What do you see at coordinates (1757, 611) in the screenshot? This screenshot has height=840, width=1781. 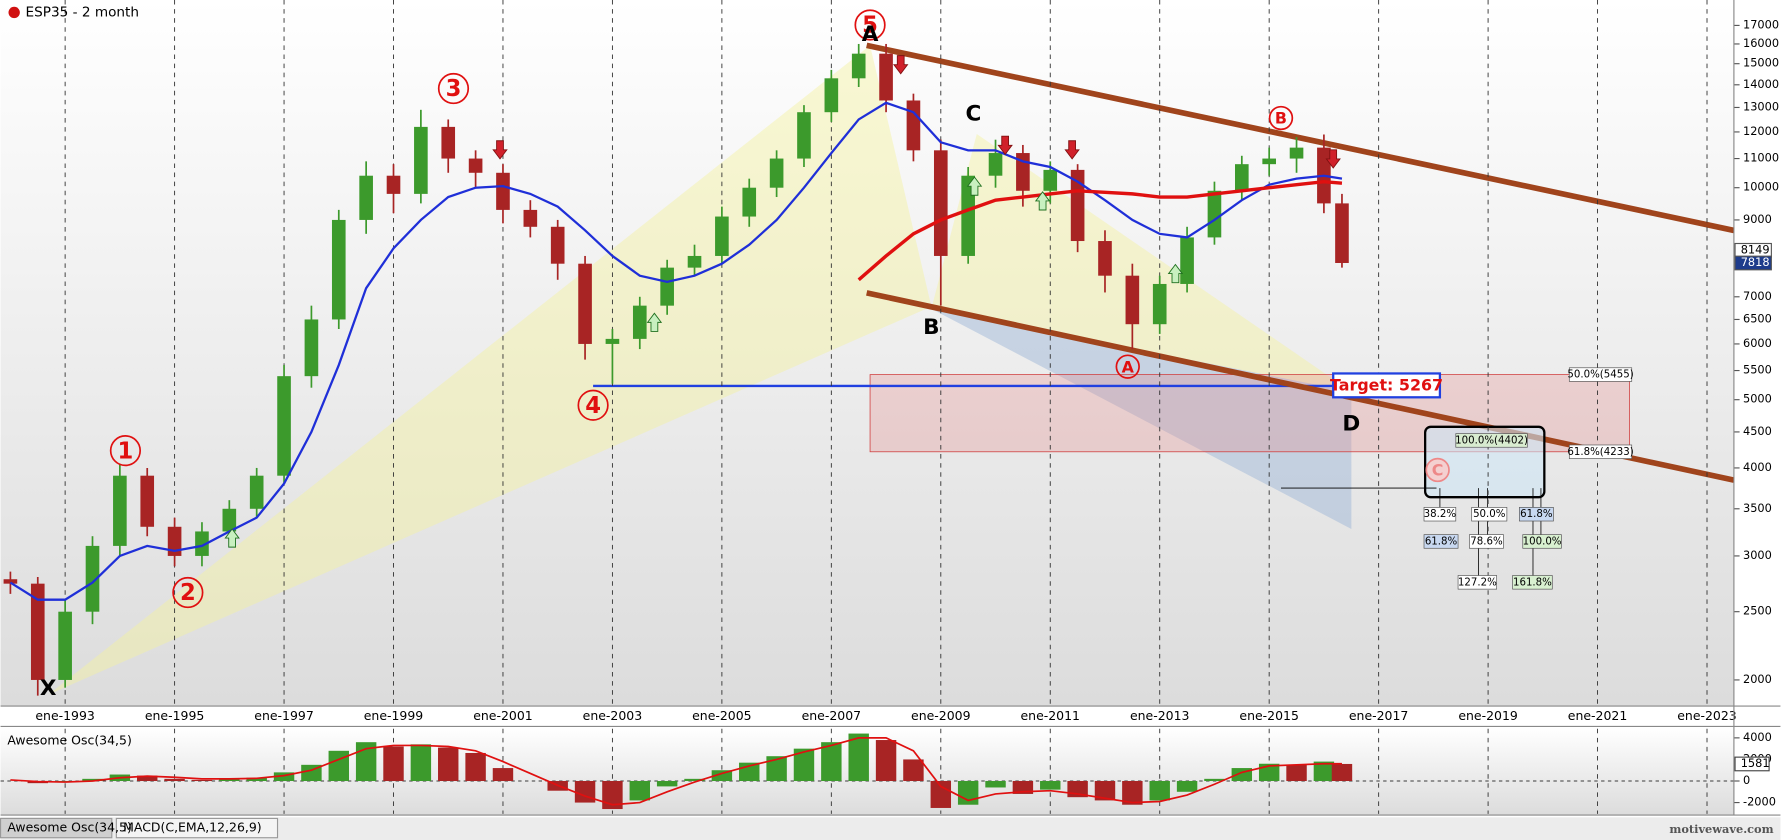 I see `y-tick-label: 2500` at bounding box center [1757, 611].